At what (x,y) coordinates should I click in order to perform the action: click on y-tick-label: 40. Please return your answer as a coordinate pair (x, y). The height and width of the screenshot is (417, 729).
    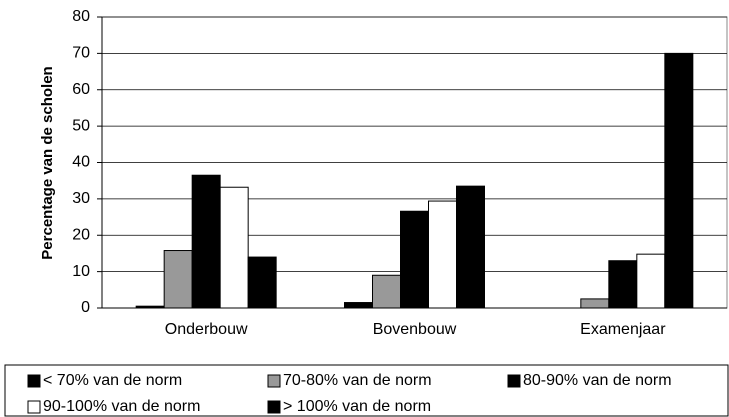
    Looking at the image, I should click on (81, 162).